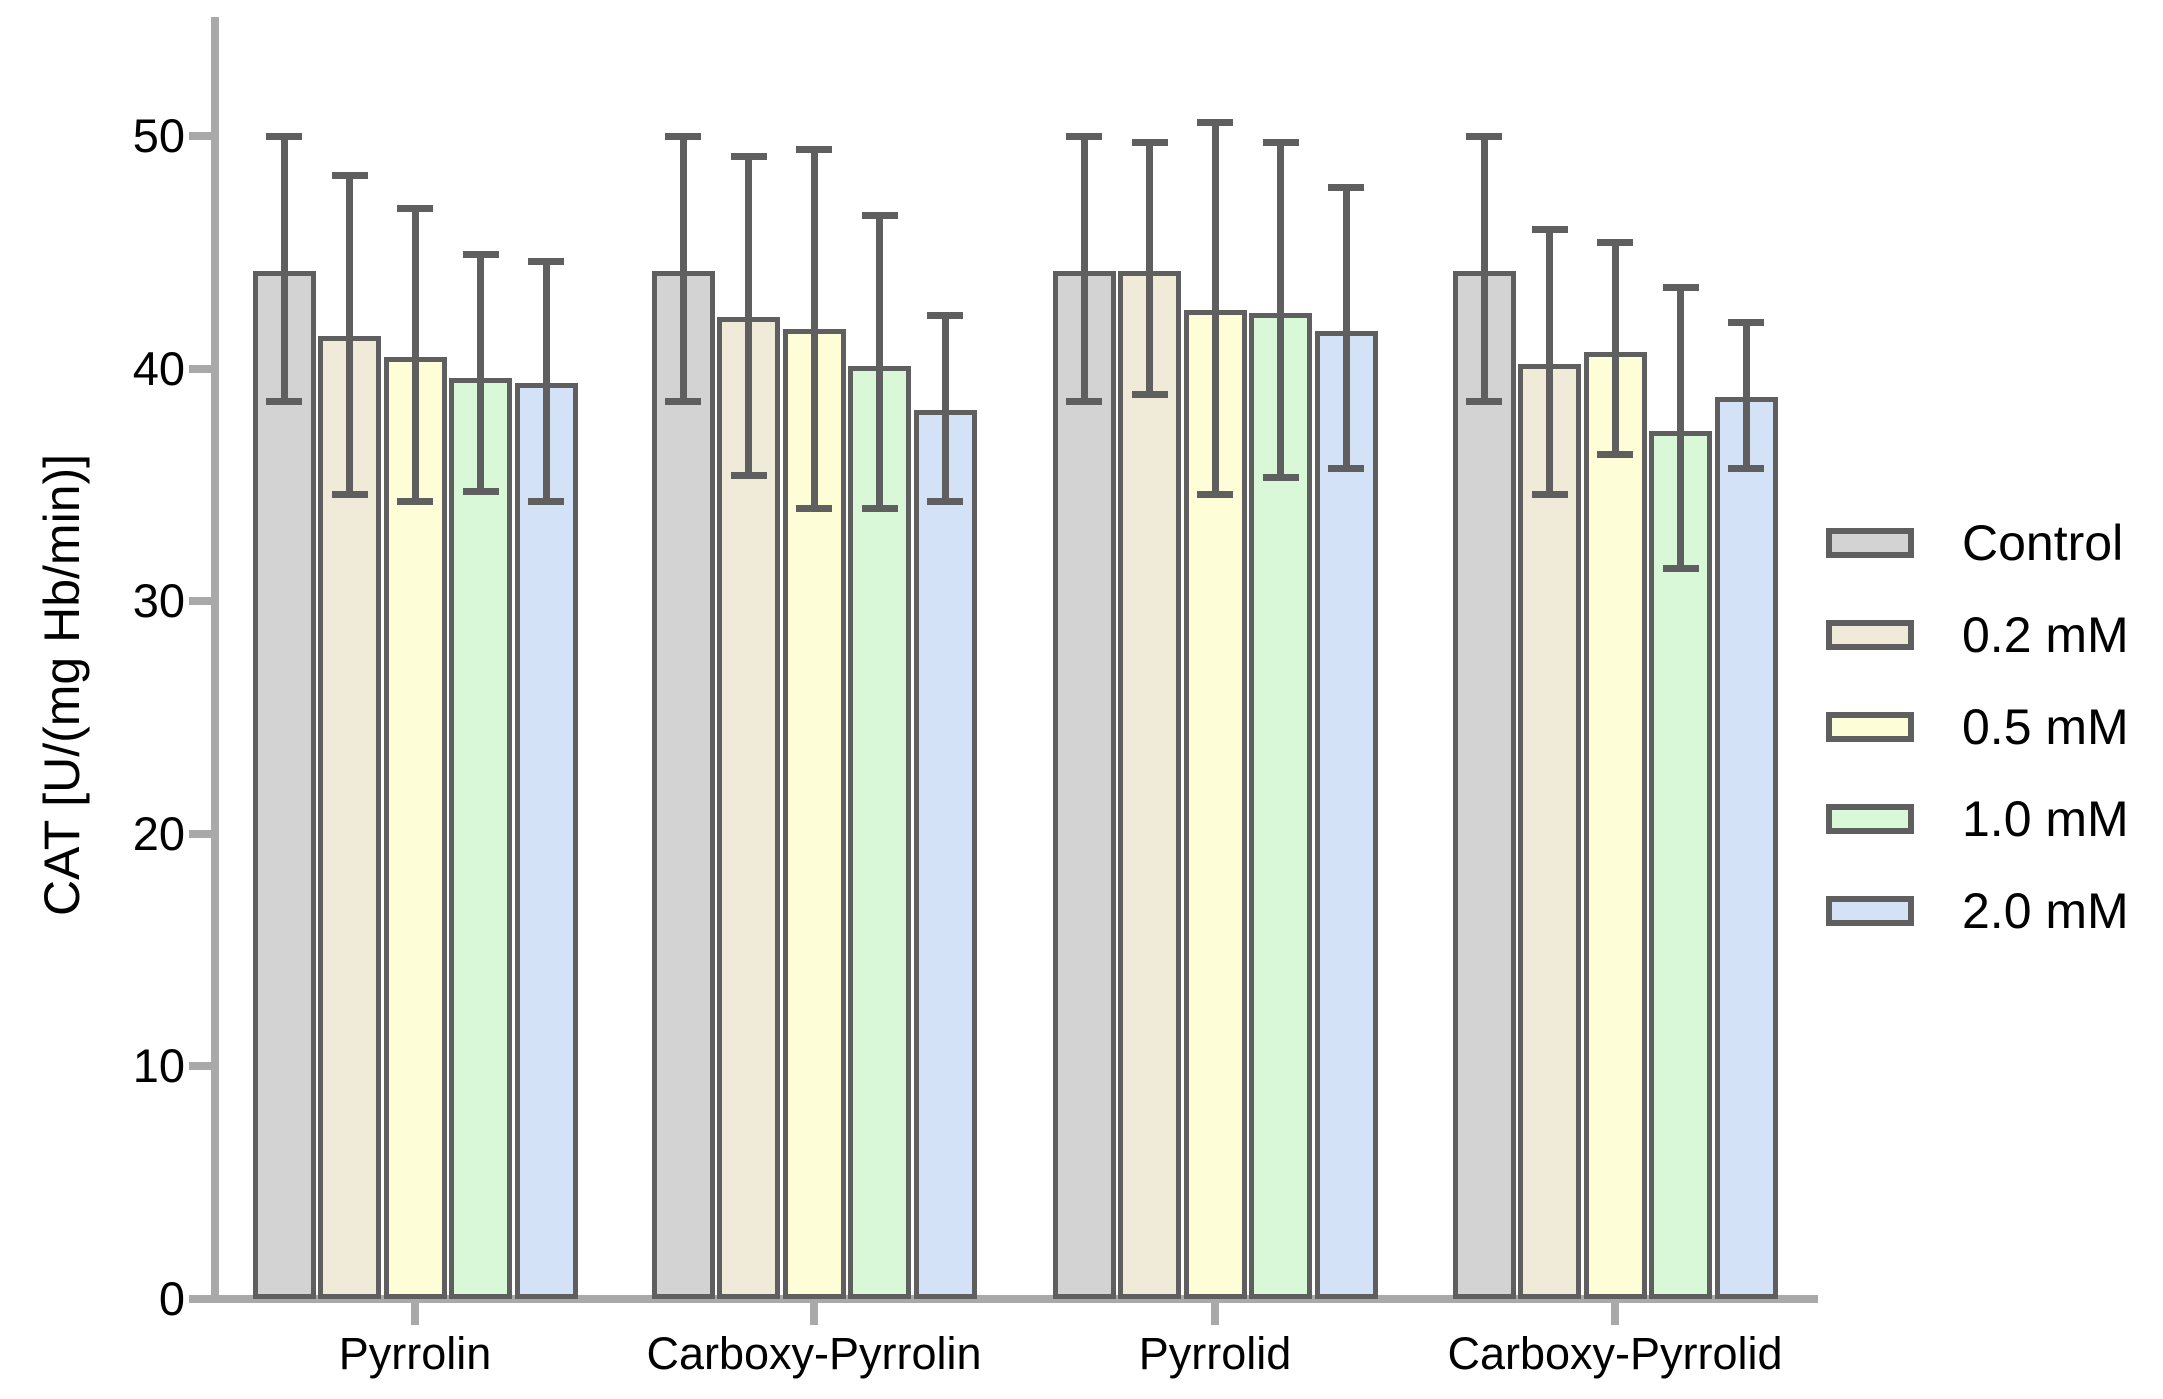 This screenshot has width=2163, height=1399. What do you see at coordinates (546, 262) in the screenshot?
I see `error-bar-2-0-mm-pyrrolin-cap-top` at bounding box center [546, 262].